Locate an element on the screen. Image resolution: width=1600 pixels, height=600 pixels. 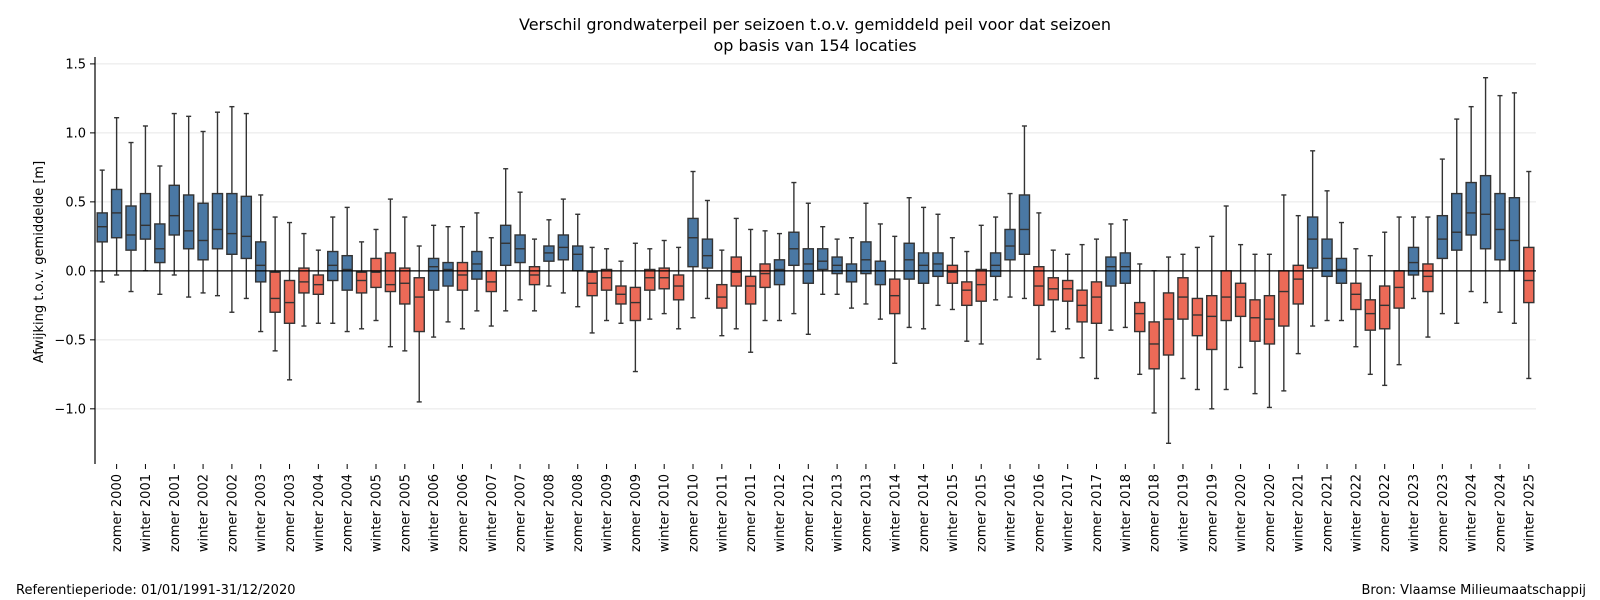
source-note: Bron: Vlaamse Milieumaatschappij is located at coordinates (1473, 590).